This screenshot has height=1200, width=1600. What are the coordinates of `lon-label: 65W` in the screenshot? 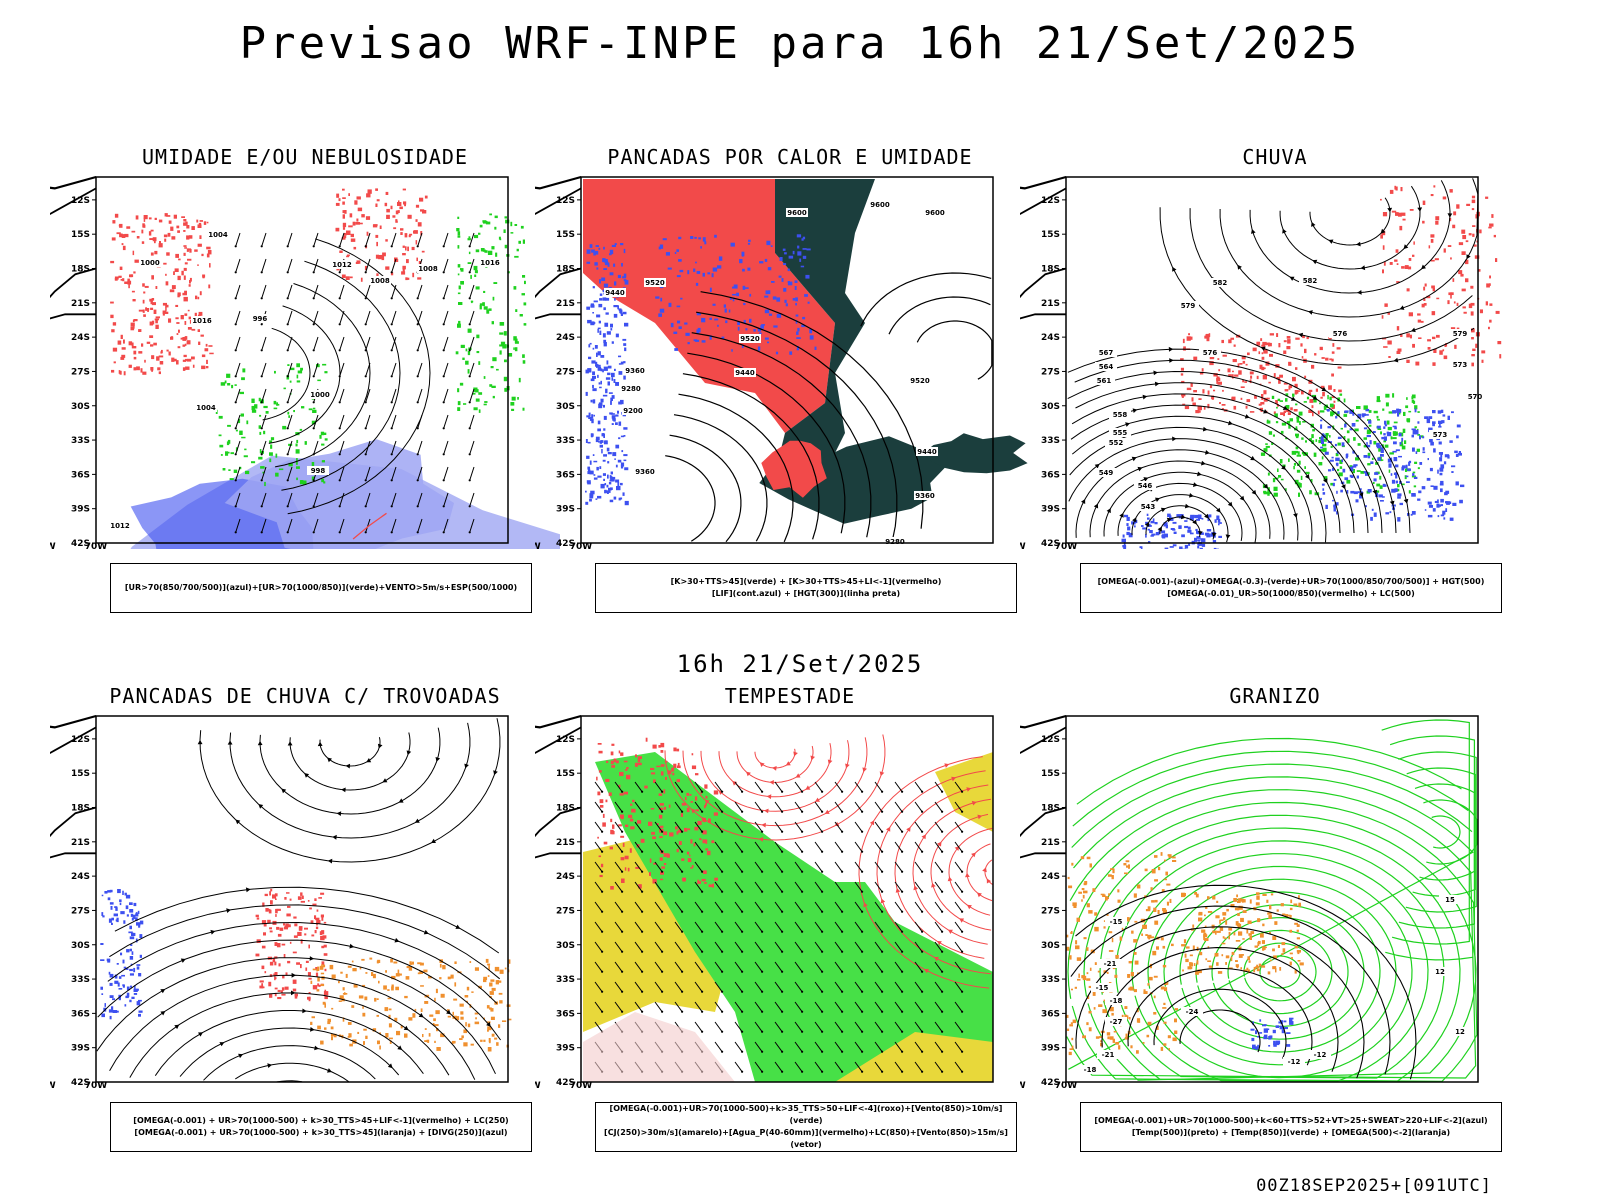 It's located at (1023, 1084).